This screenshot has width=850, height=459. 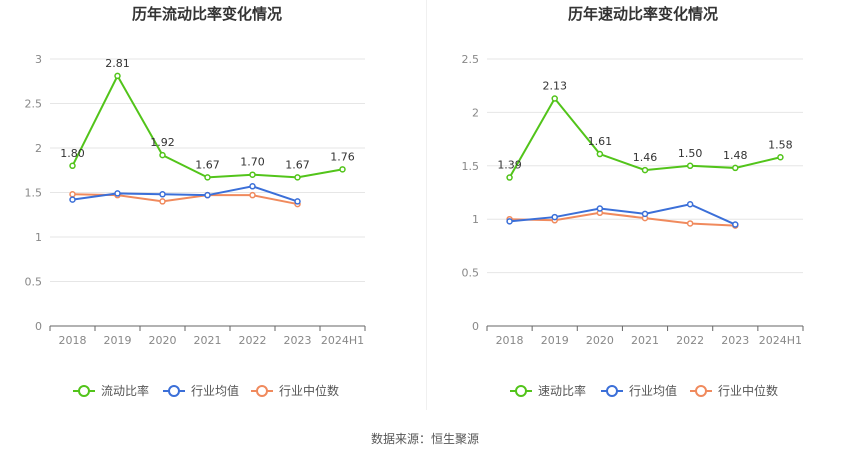 What do you see at coordinates (72, 153) in the screenshot?
I see `data-label: 1.80` at bounding box center [72, 153].